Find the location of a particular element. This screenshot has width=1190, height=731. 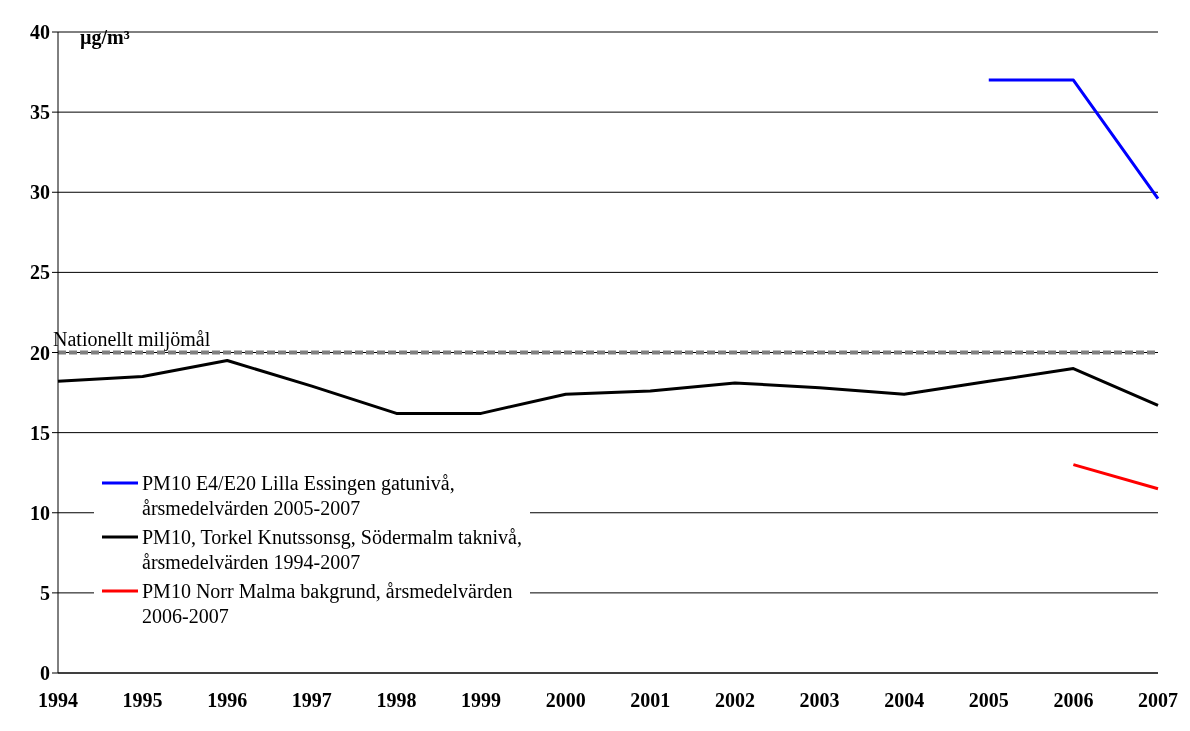

x-tick-label: 2006 is located at coordinates (1073, 700).